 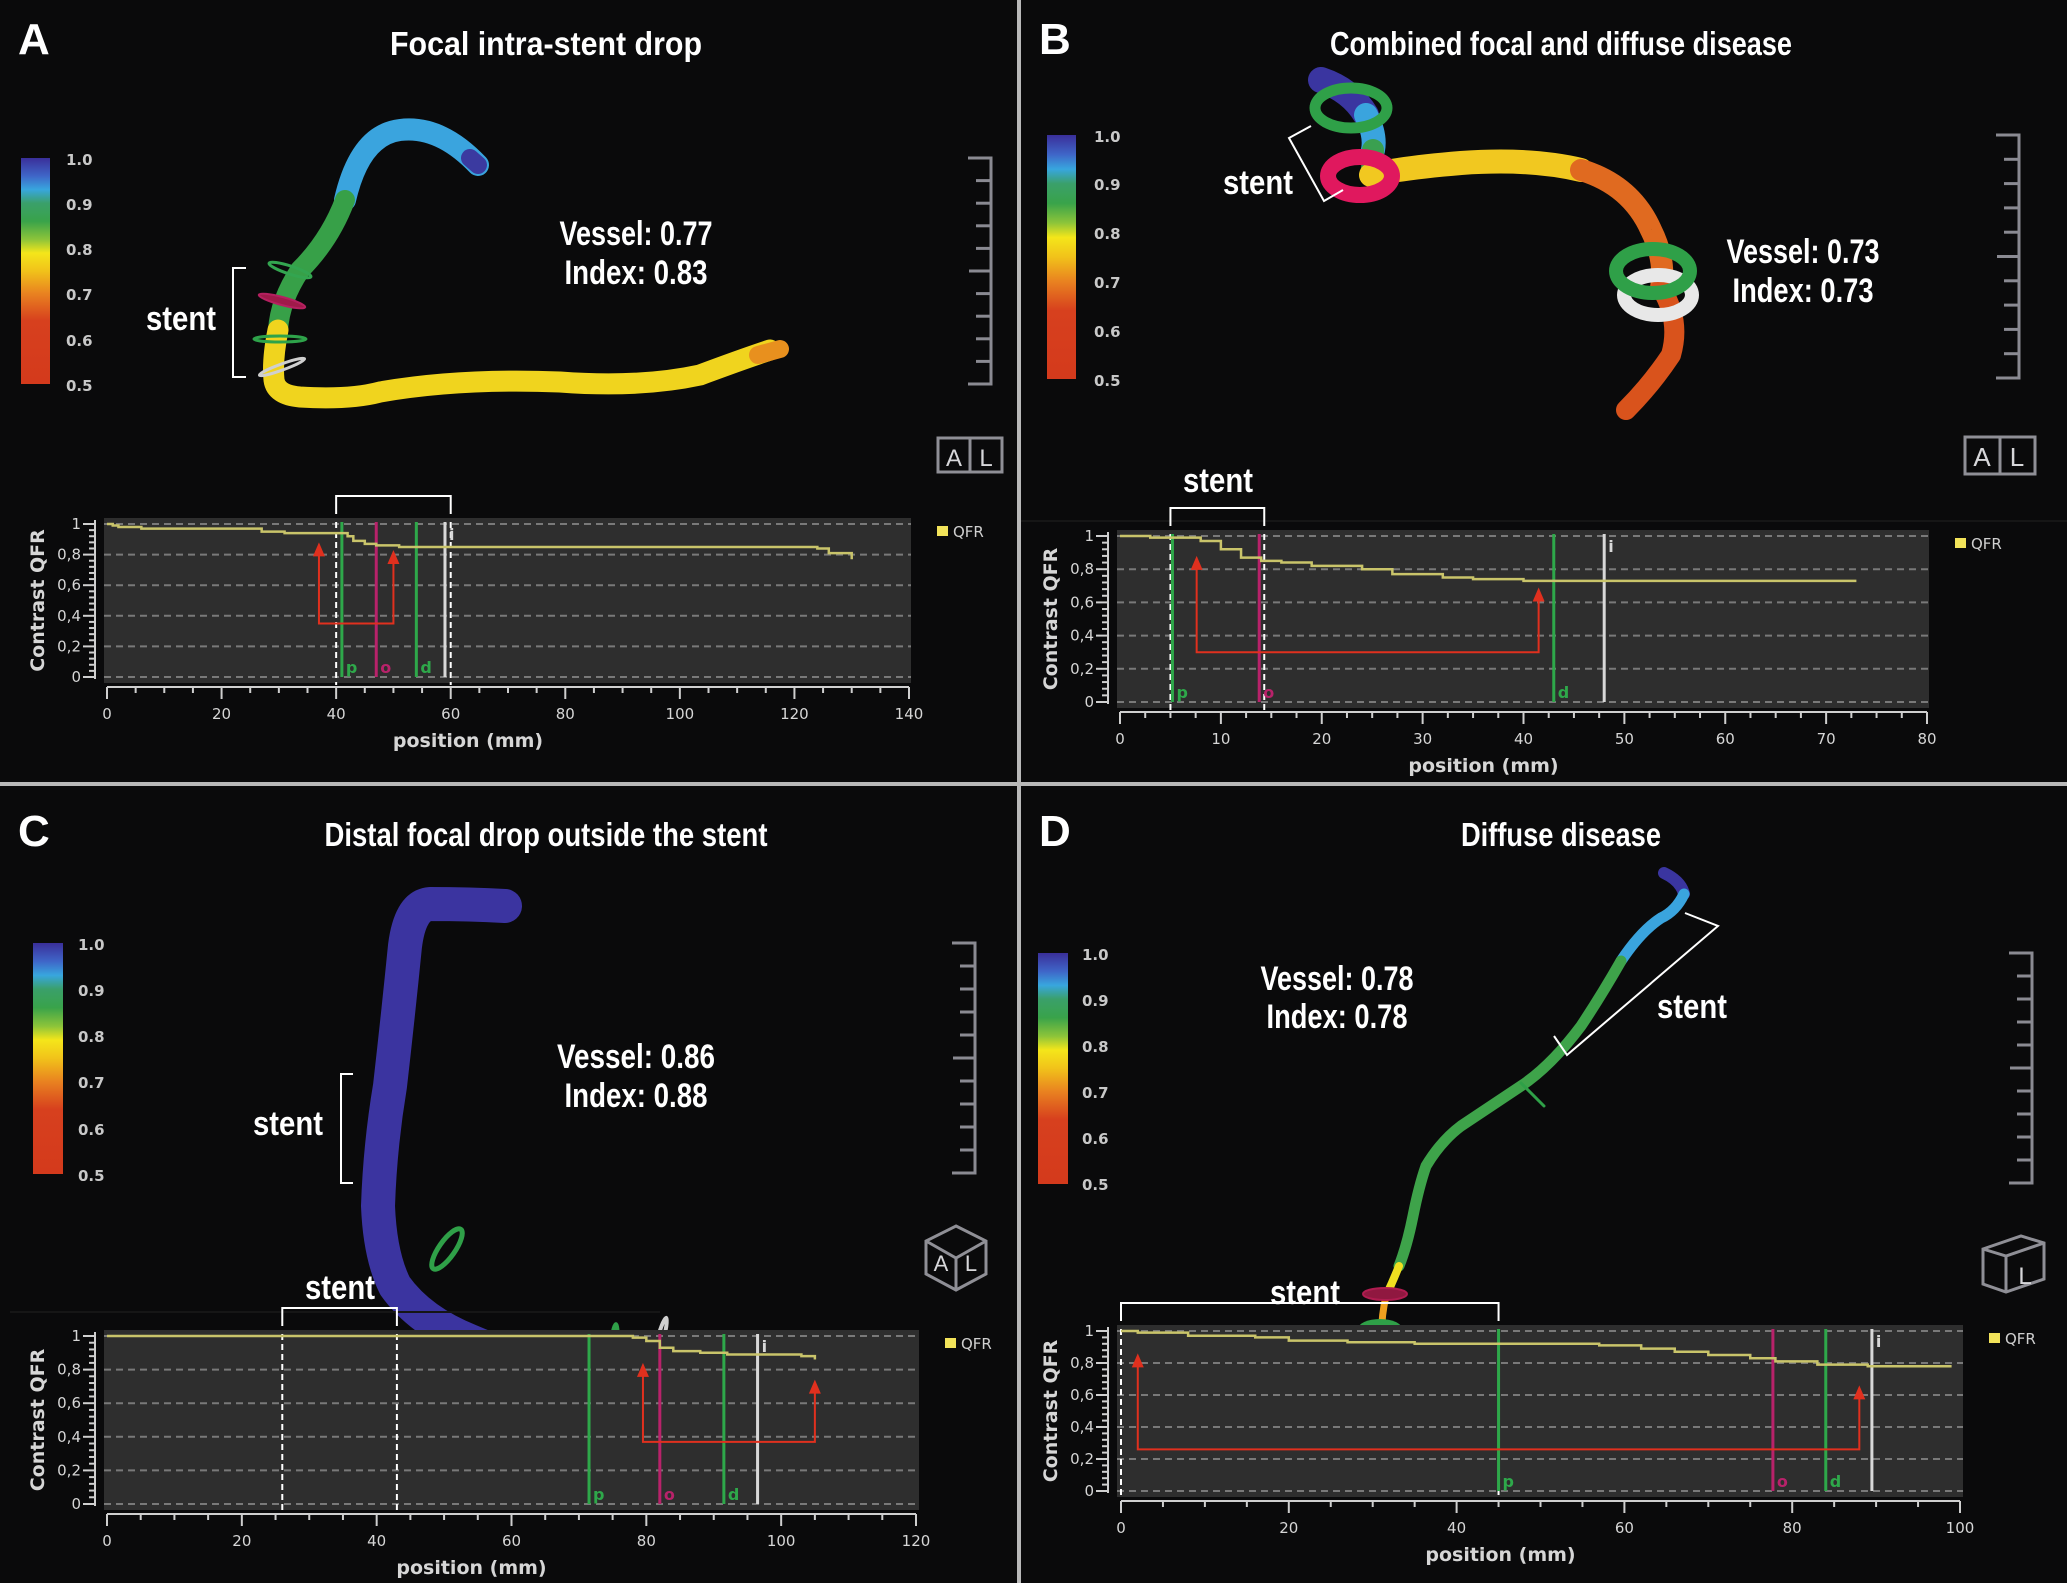 I want to click on x-tick-label: 100, so click(x=1960, y=1528).